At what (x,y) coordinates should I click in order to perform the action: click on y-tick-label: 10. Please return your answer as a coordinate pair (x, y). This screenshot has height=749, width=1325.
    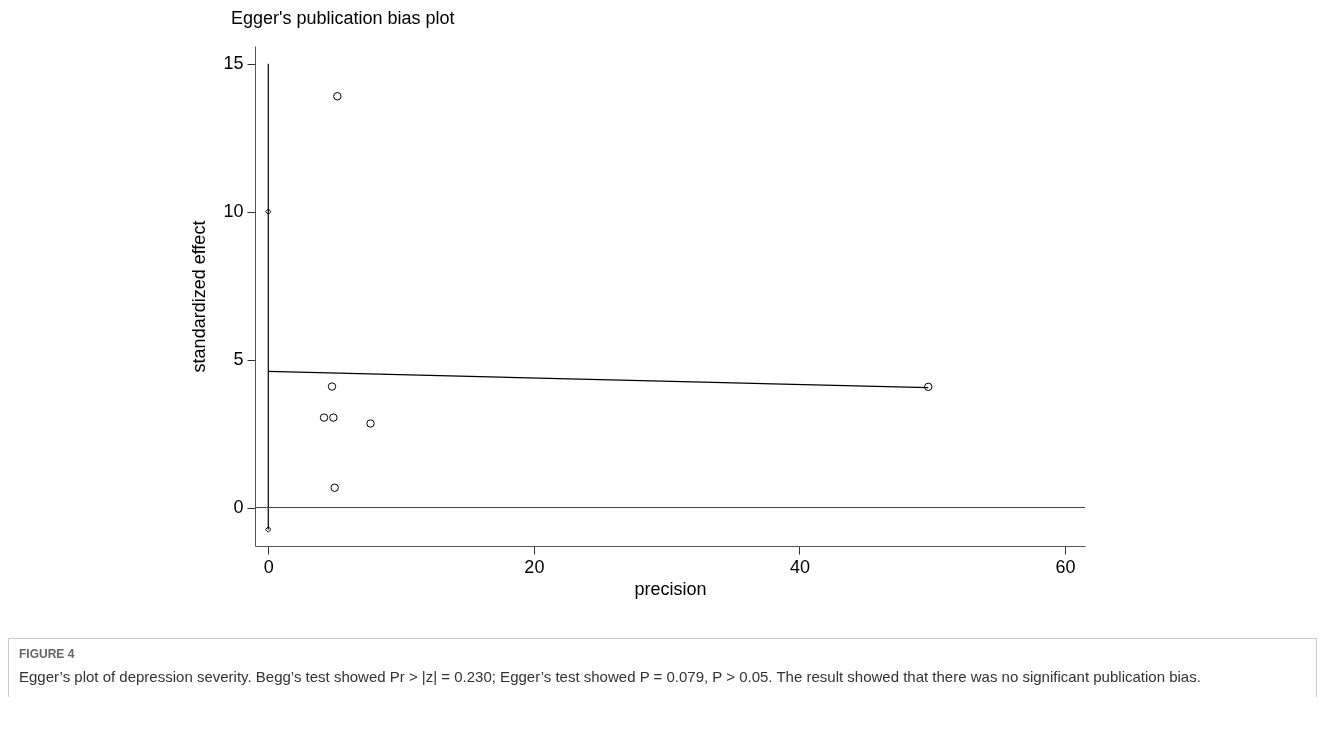
    Looking at the image, I should click on (233, 211).